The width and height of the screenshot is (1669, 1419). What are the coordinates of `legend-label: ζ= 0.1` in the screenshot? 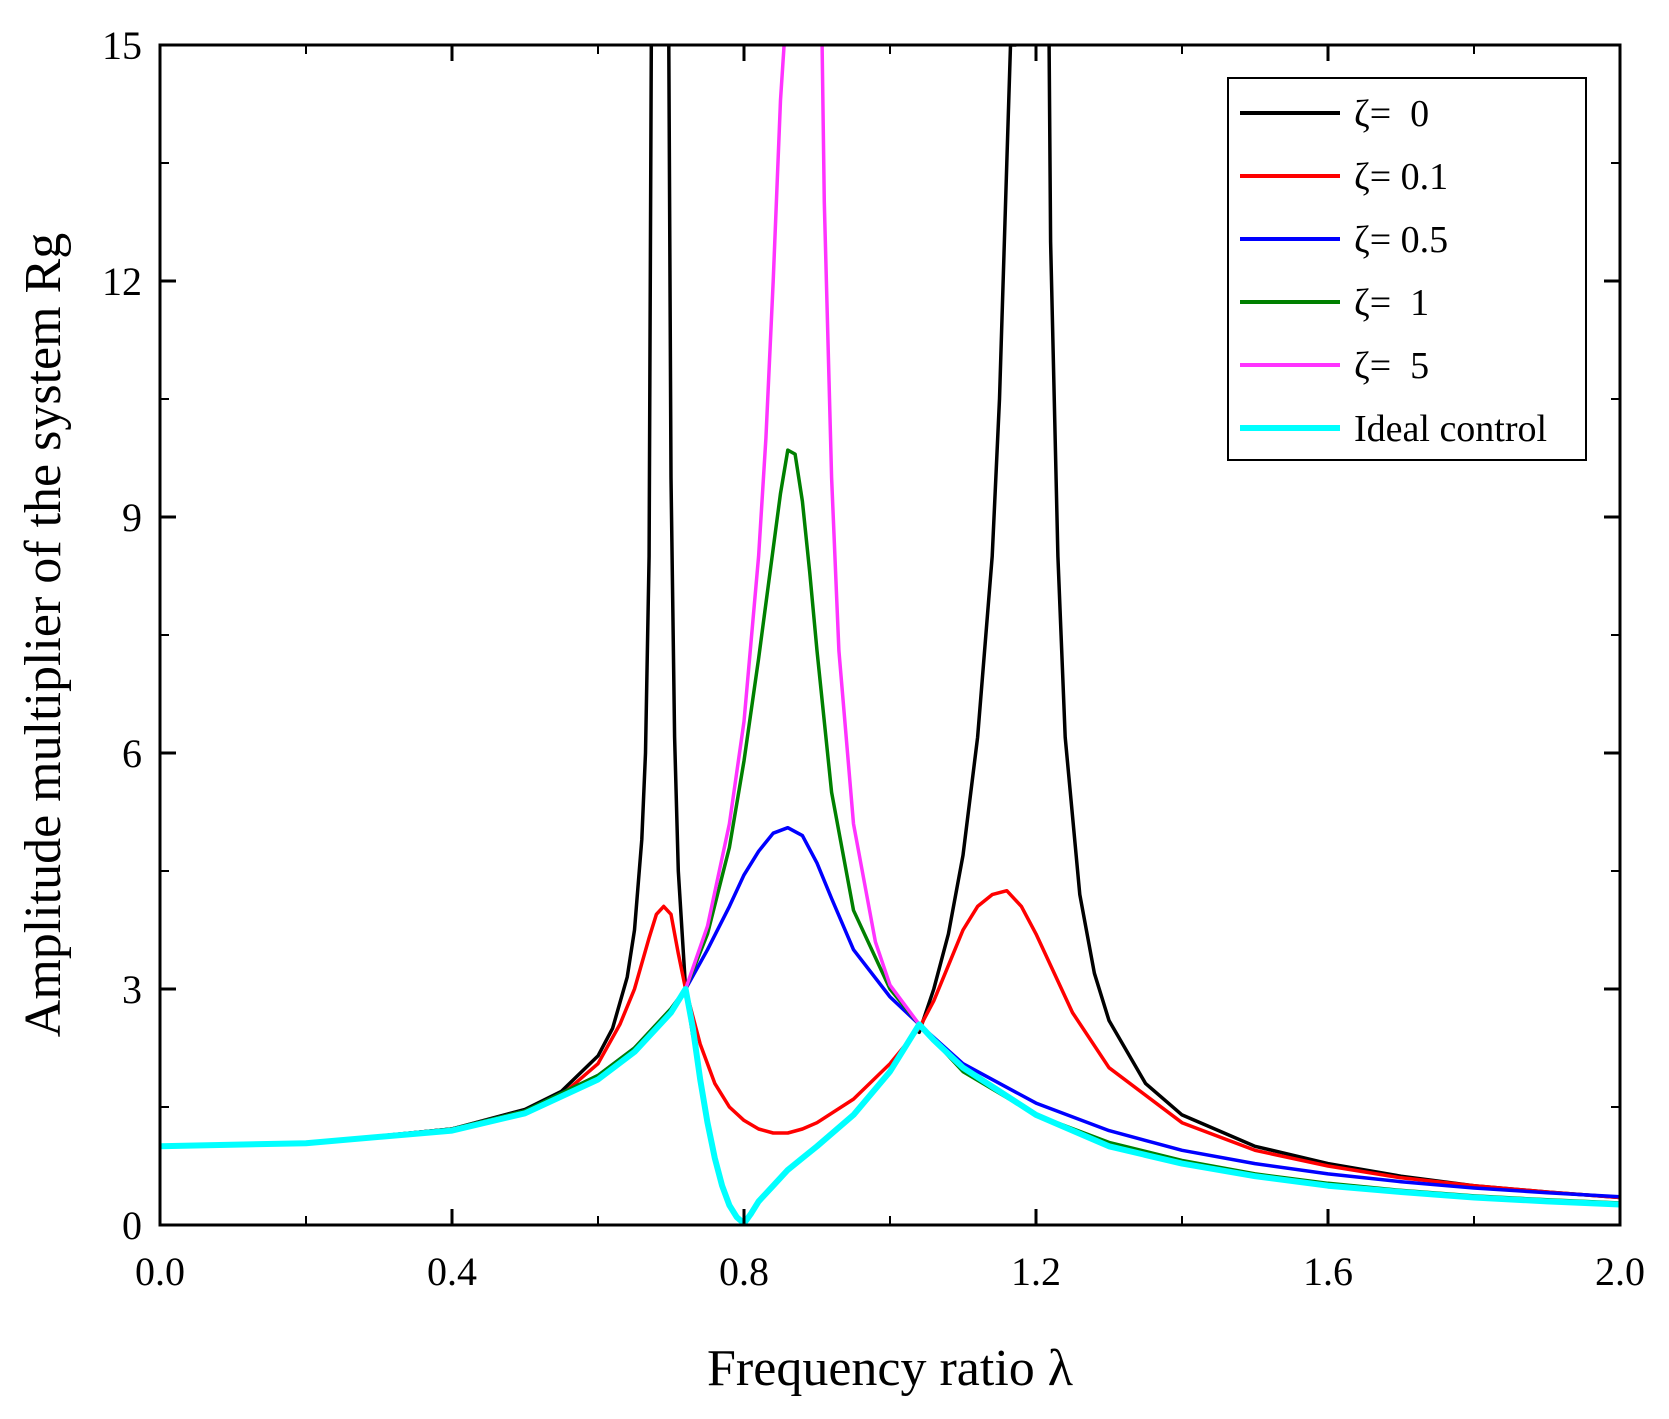 It's located at (1401, 177).